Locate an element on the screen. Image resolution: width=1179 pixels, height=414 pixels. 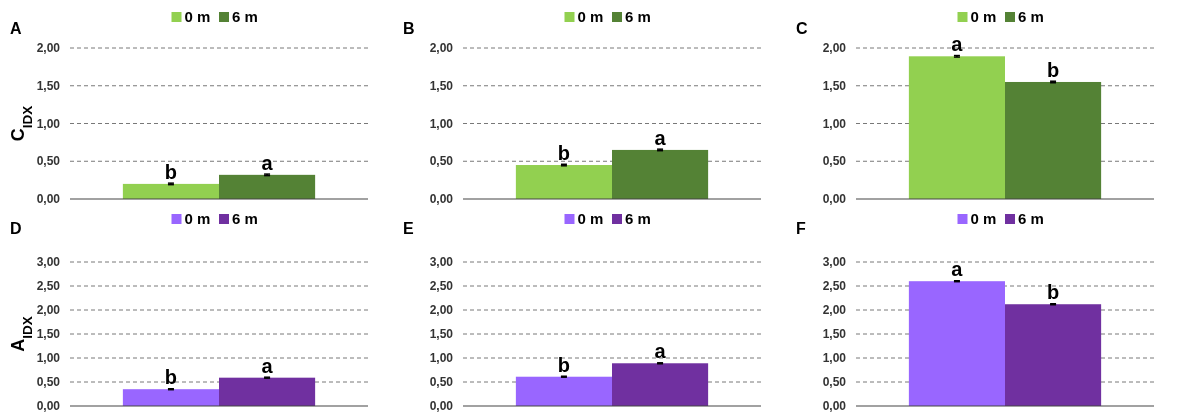
chart-title: F is located at coordinates (801, 228).